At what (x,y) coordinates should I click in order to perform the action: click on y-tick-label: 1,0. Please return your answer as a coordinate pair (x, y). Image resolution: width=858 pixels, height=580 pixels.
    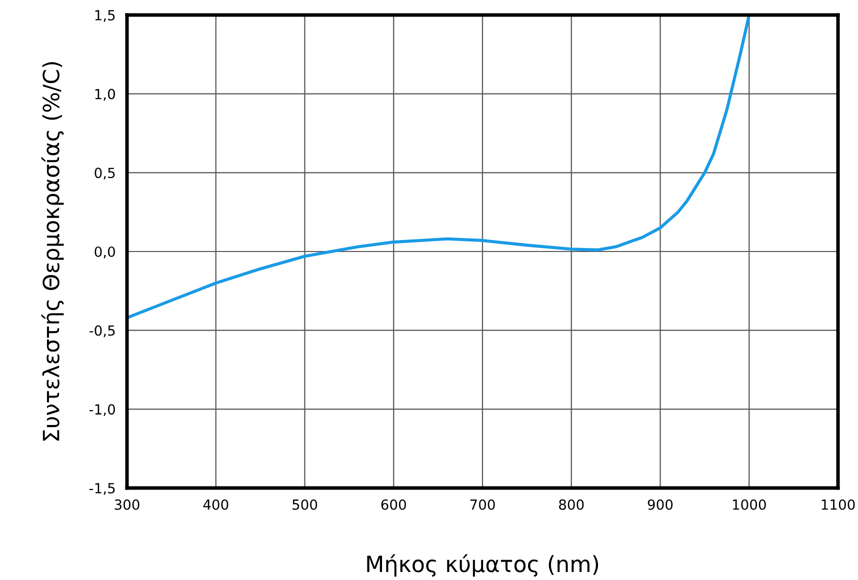
    Looking at the image, I should click on (105, 94).